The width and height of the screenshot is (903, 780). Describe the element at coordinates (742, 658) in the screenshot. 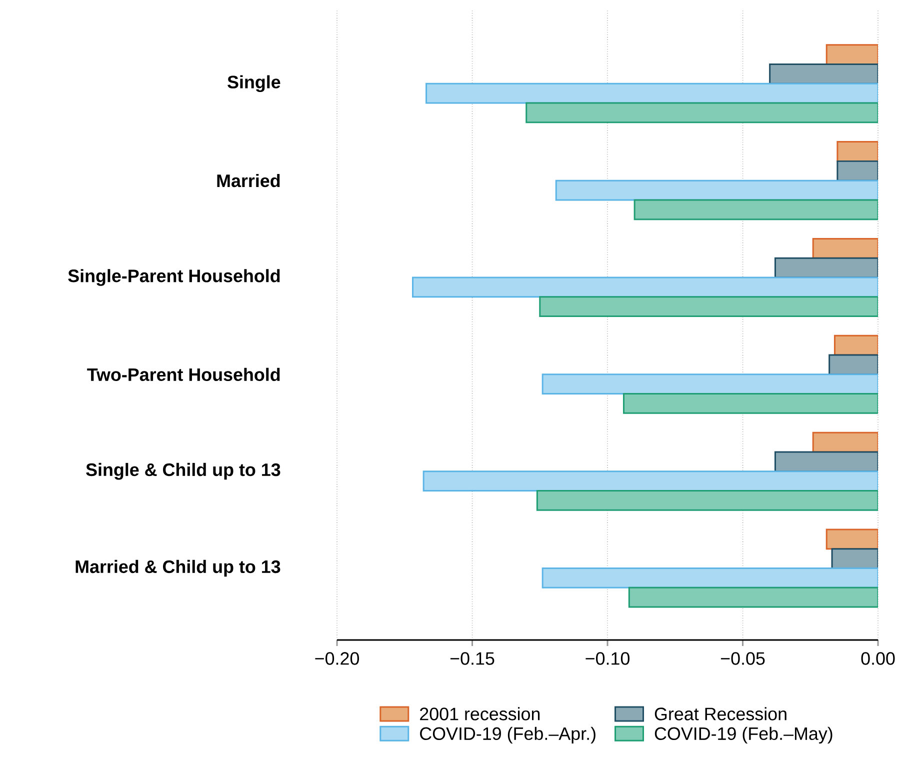

I see `x-tick-label: −0.05` at that location.